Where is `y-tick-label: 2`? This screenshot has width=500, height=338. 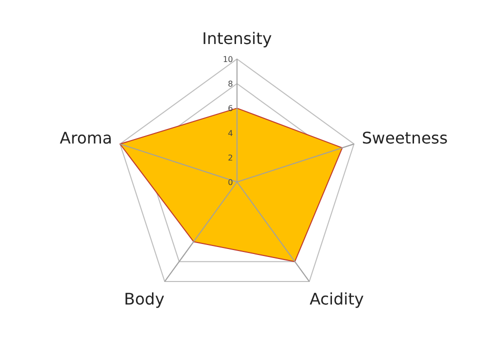
y-tick-label: 2 is located at coordinates (230, 157).